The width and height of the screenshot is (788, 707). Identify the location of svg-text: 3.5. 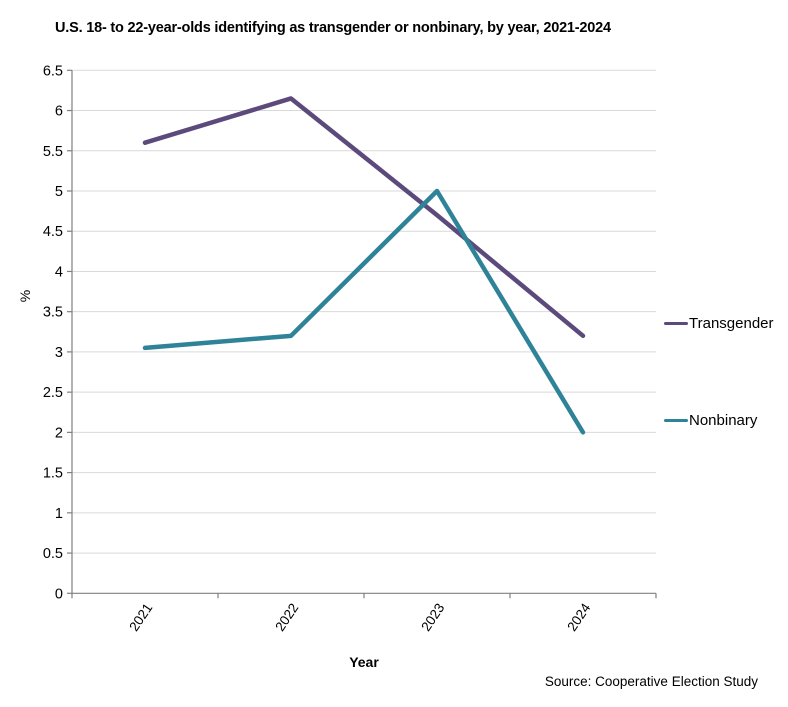
(53, 313).